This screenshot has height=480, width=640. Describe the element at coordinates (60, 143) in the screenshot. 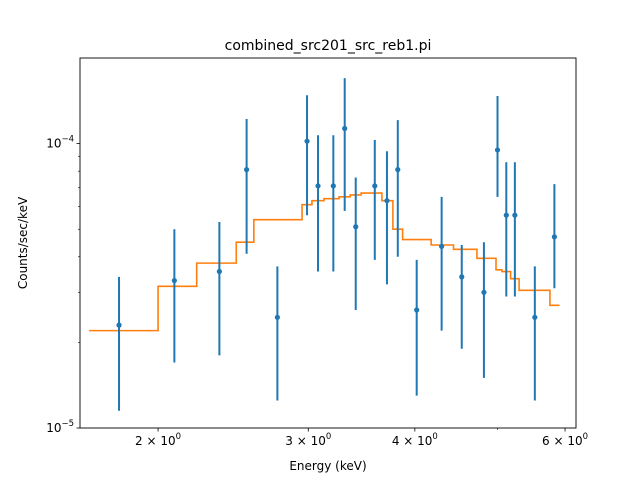

I see `y-tick-label: 10⁻⁴` at that location.